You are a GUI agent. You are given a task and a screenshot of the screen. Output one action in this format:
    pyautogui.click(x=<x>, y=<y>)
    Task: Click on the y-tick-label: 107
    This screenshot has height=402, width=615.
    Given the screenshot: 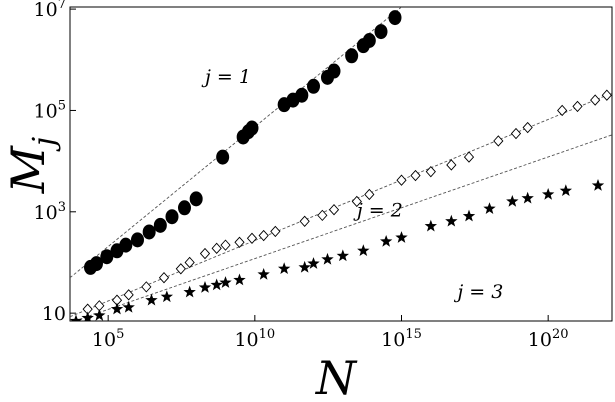 What is the action you would take?
    pyautogui.click(x=50, y=10)
    